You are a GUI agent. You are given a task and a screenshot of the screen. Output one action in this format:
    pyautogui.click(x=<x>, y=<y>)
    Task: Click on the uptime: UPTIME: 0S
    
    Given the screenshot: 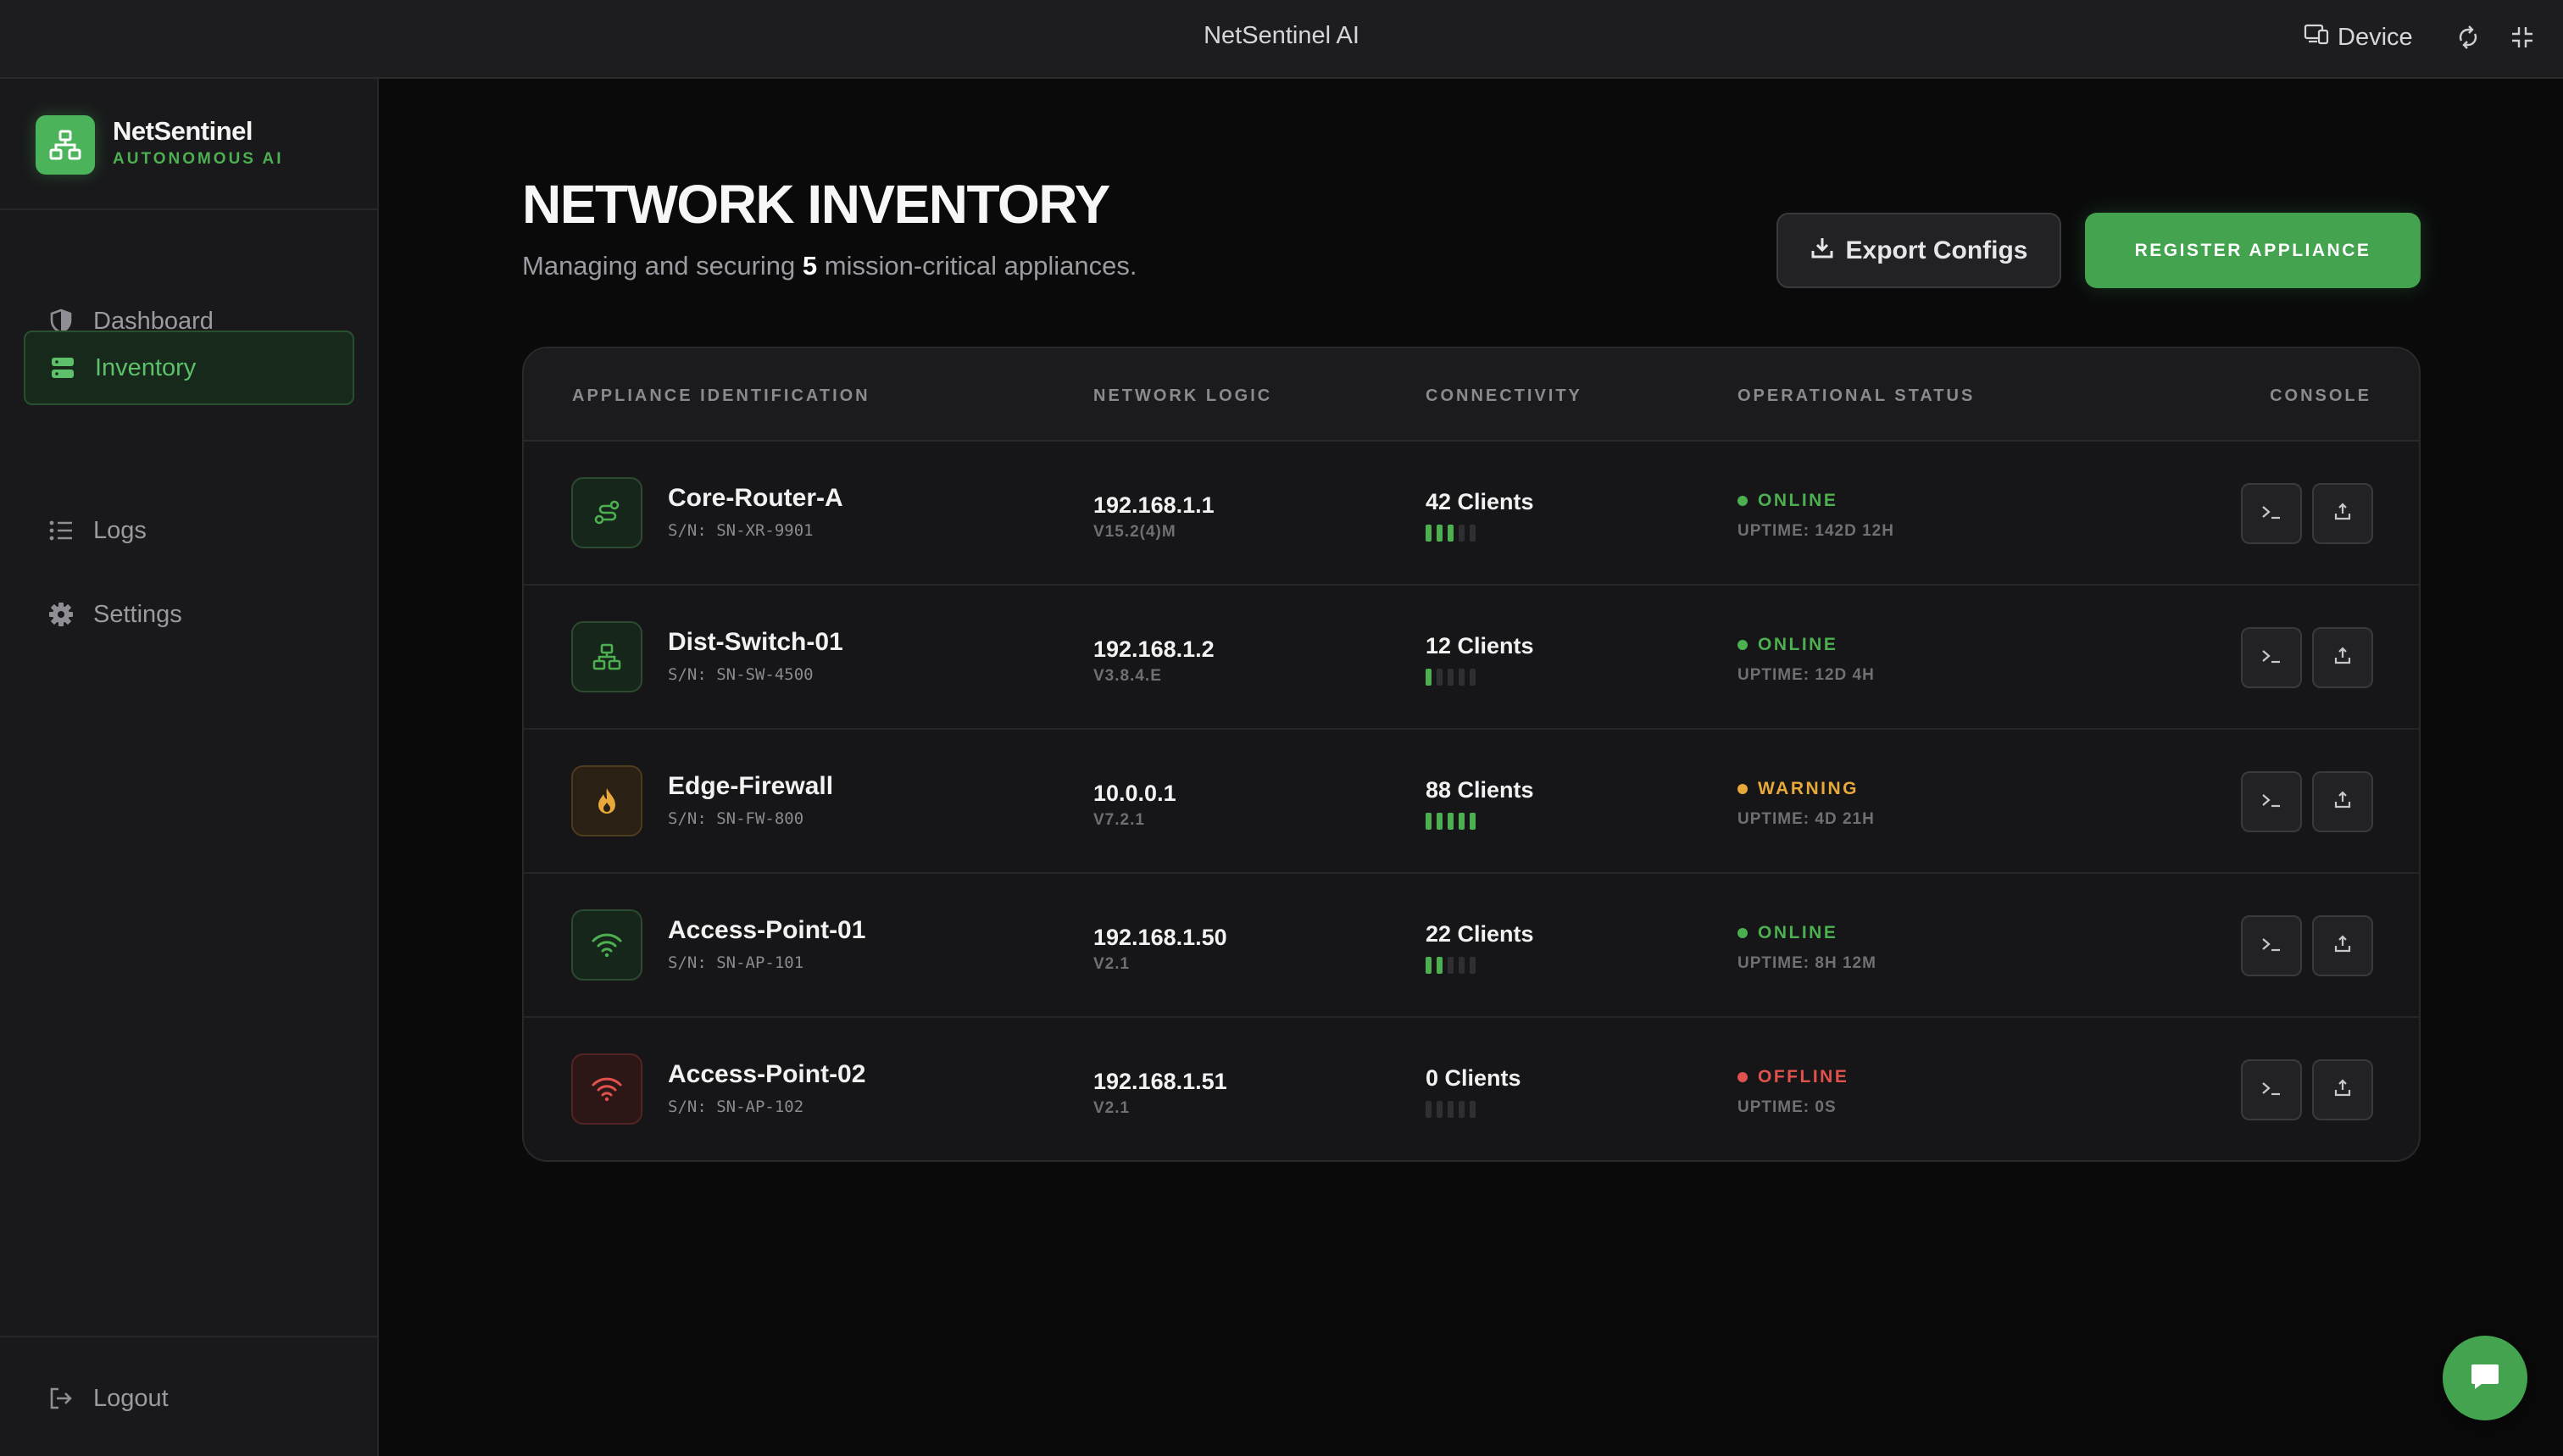 What is the action you would take?
    pyautogui.click(x=1787, y=1107)
    